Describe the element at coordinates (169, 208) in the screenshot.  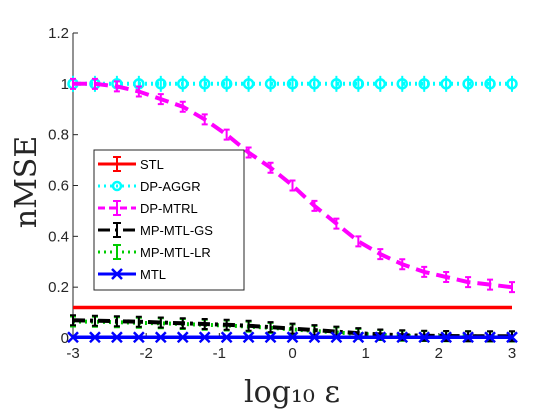
I see `legend-item-dp-mtrl-label: DP-MTRL` at that location.